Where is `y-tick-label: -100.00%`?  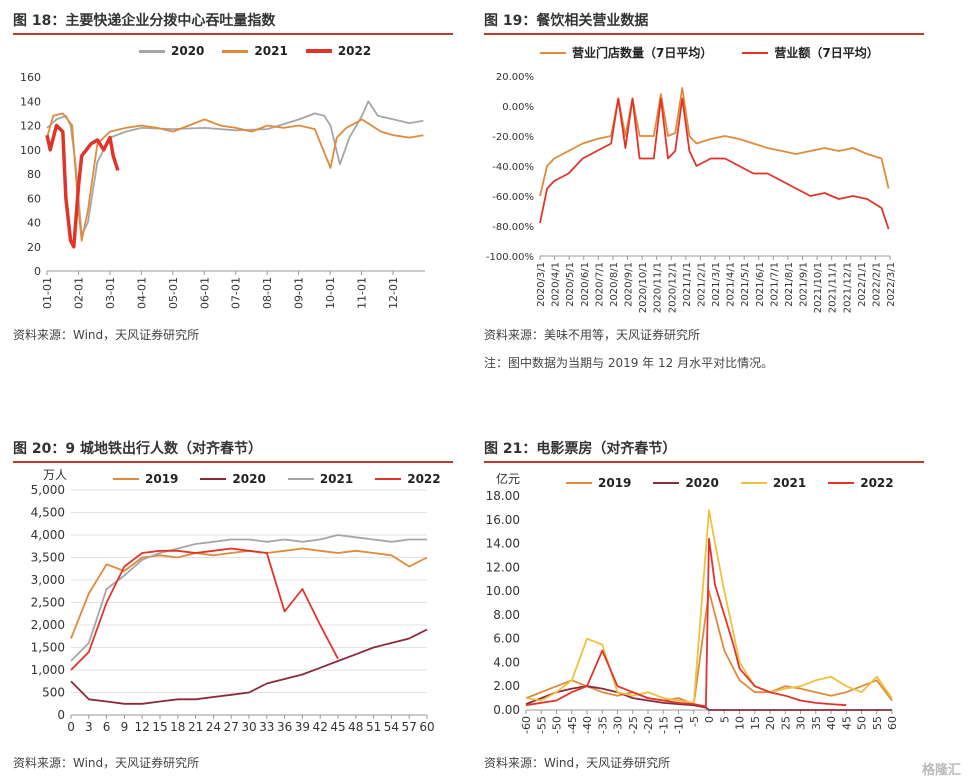 y-tick-label: -100.00% is located at coordinates (510, 257).